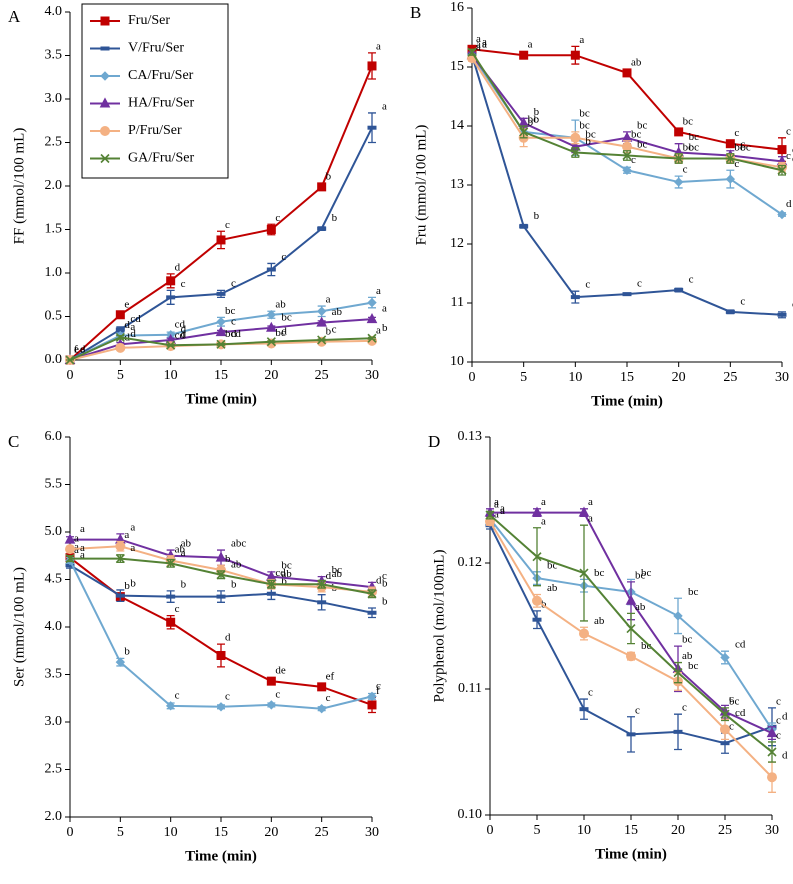 This screenshot has width=793, height=884. Describe the element at coordinates (54, 816) in the screenshot. I see `y-tick-label: 2.0` at that location.